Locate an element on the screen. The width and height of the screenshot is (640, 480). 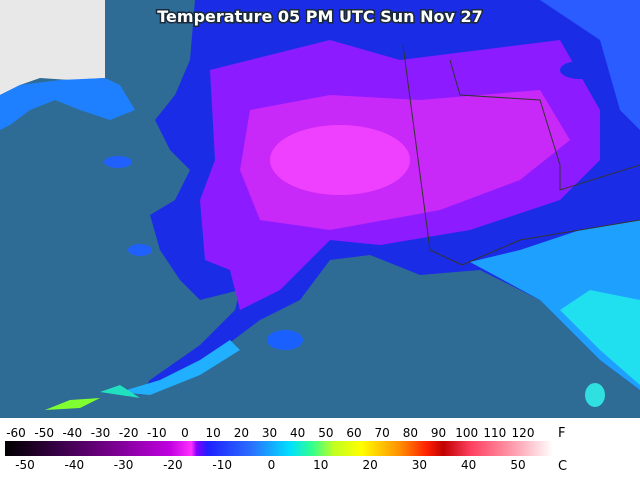
fahrenheit-tick-label: -60 is located at coordinates (16, 433).